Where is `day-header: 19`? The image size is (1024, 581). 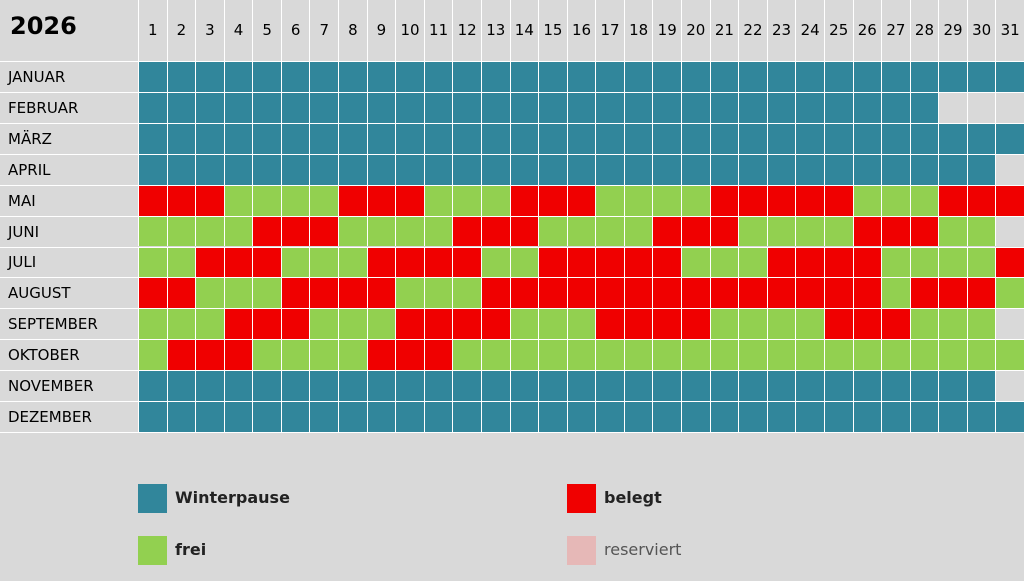
day-header: 19 is located at coordinates (666, 30).